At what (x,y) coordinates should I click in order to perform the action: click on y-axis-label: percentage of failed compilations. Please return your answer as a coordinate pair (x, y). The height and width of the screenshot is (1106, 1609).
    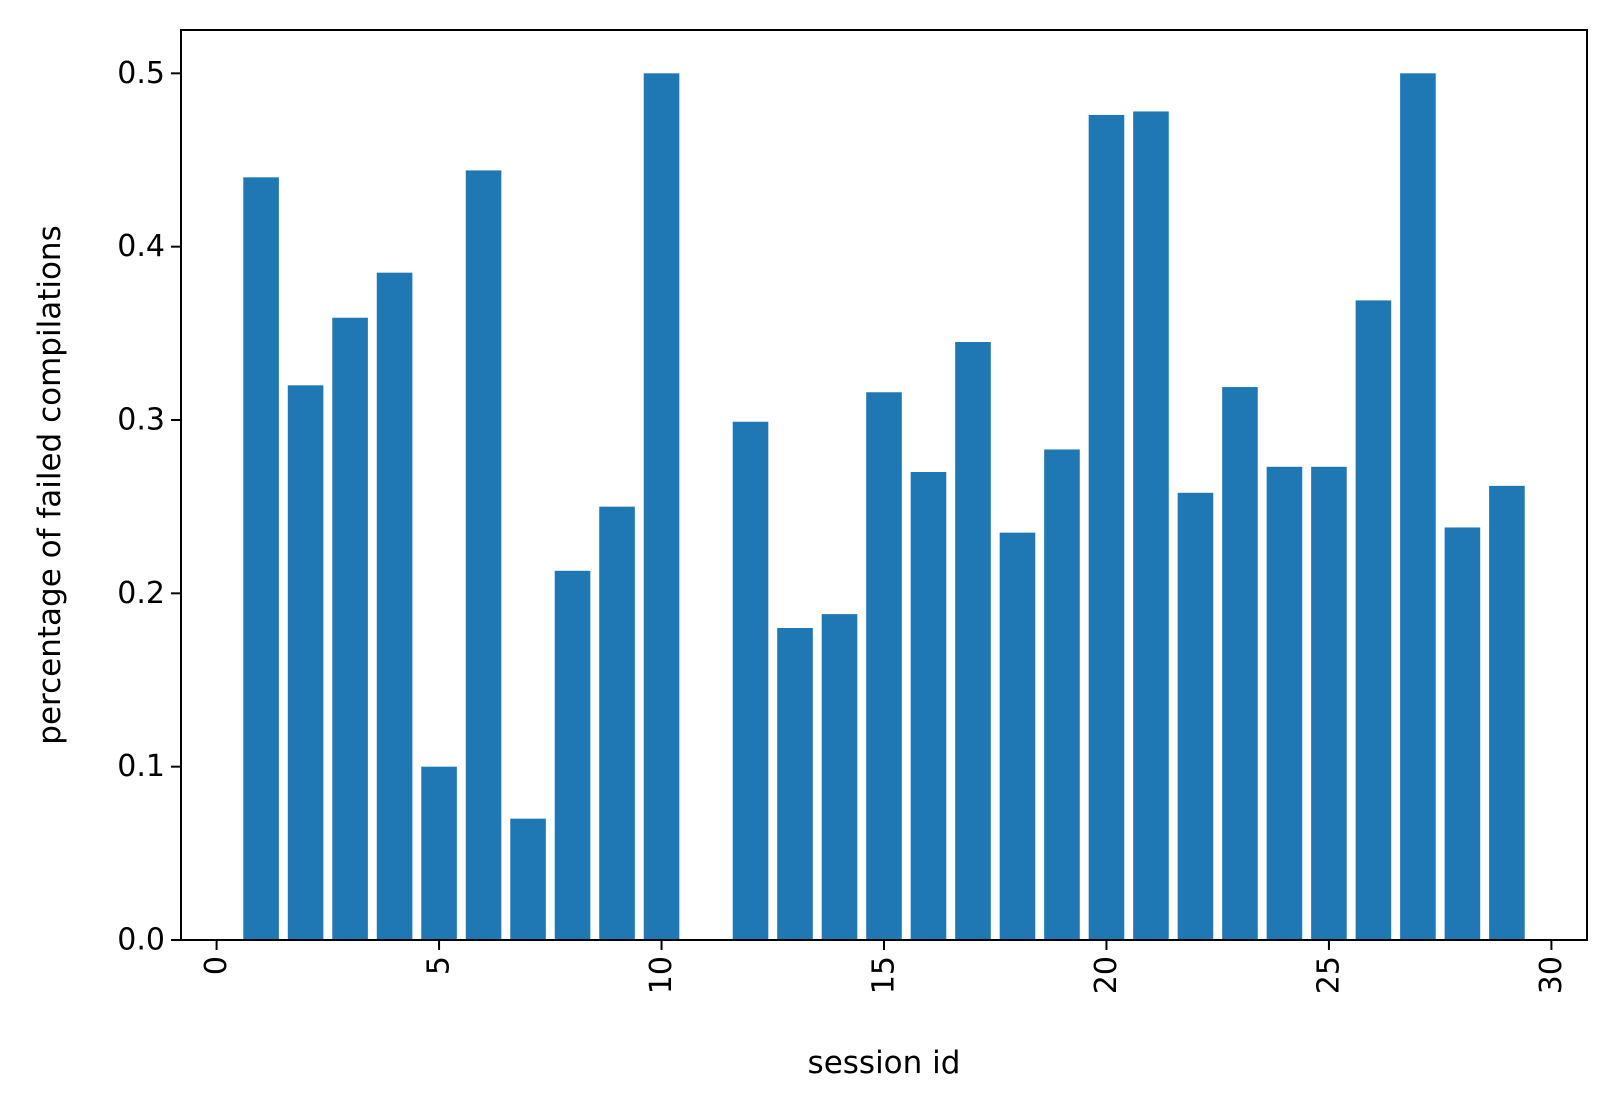
    Looking at the image, I should click on (50, 484).